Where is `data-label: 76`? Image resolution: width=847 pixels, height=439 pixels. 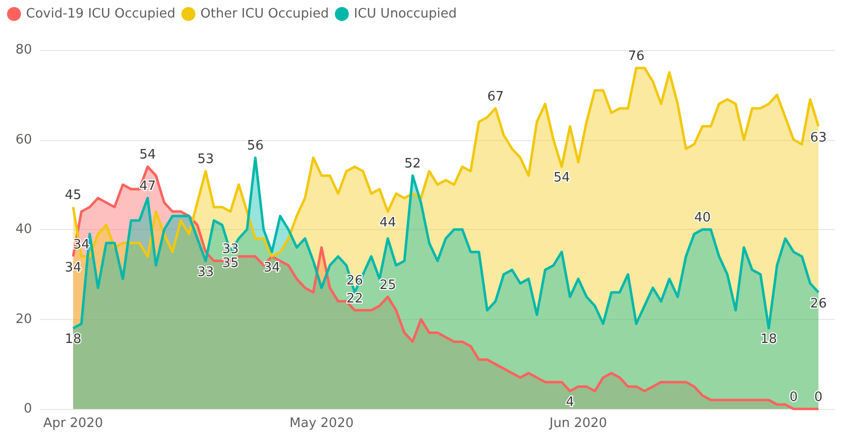
data-label: 76 is located at coordinates (636, 56).